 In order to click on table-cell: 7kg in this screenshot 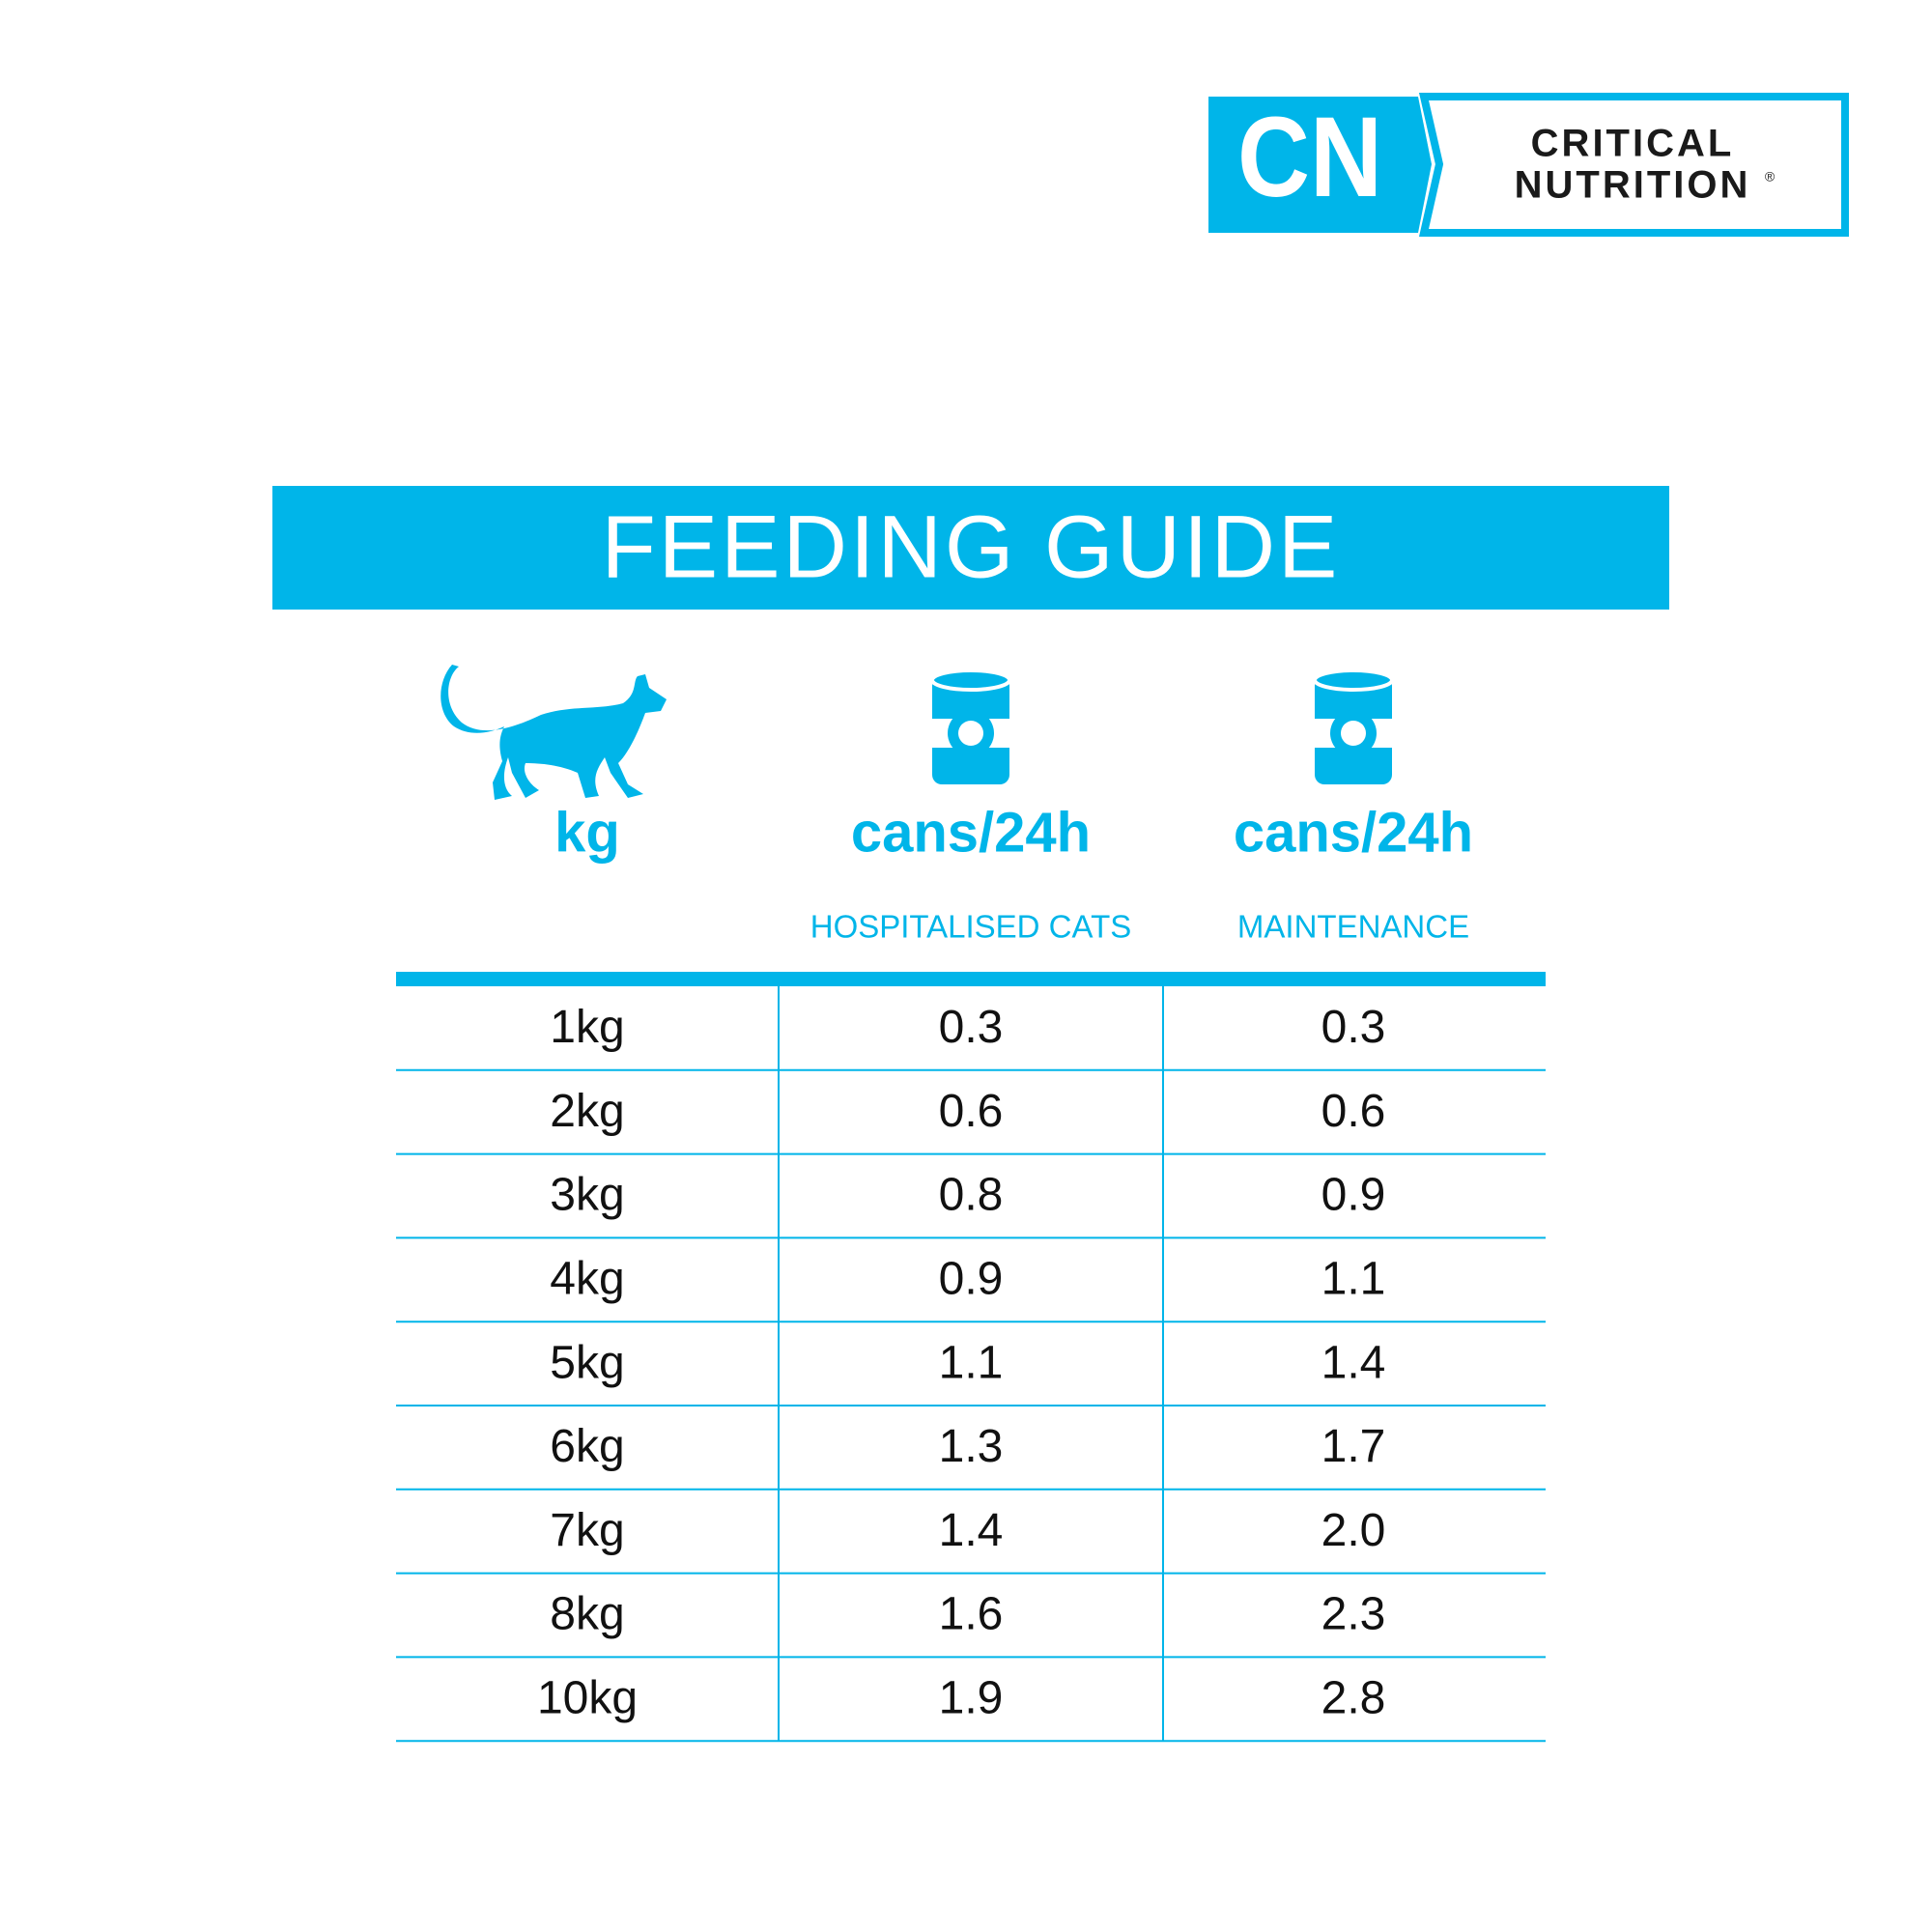, I will do `click(587, 1530)`.